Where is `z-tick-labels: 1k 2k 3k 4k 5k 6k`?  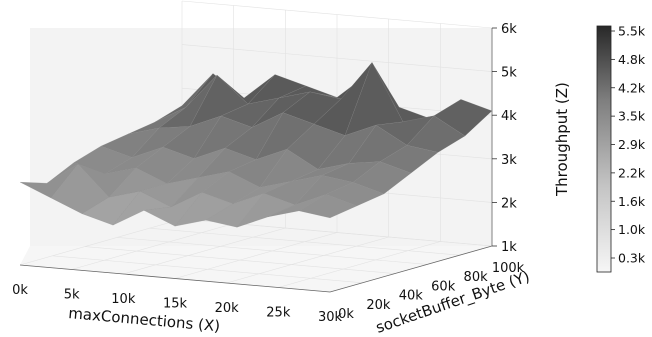
z-tick-labels: 1k 2k 3k 4k 5k 6k is located at coordinates (504, 138).